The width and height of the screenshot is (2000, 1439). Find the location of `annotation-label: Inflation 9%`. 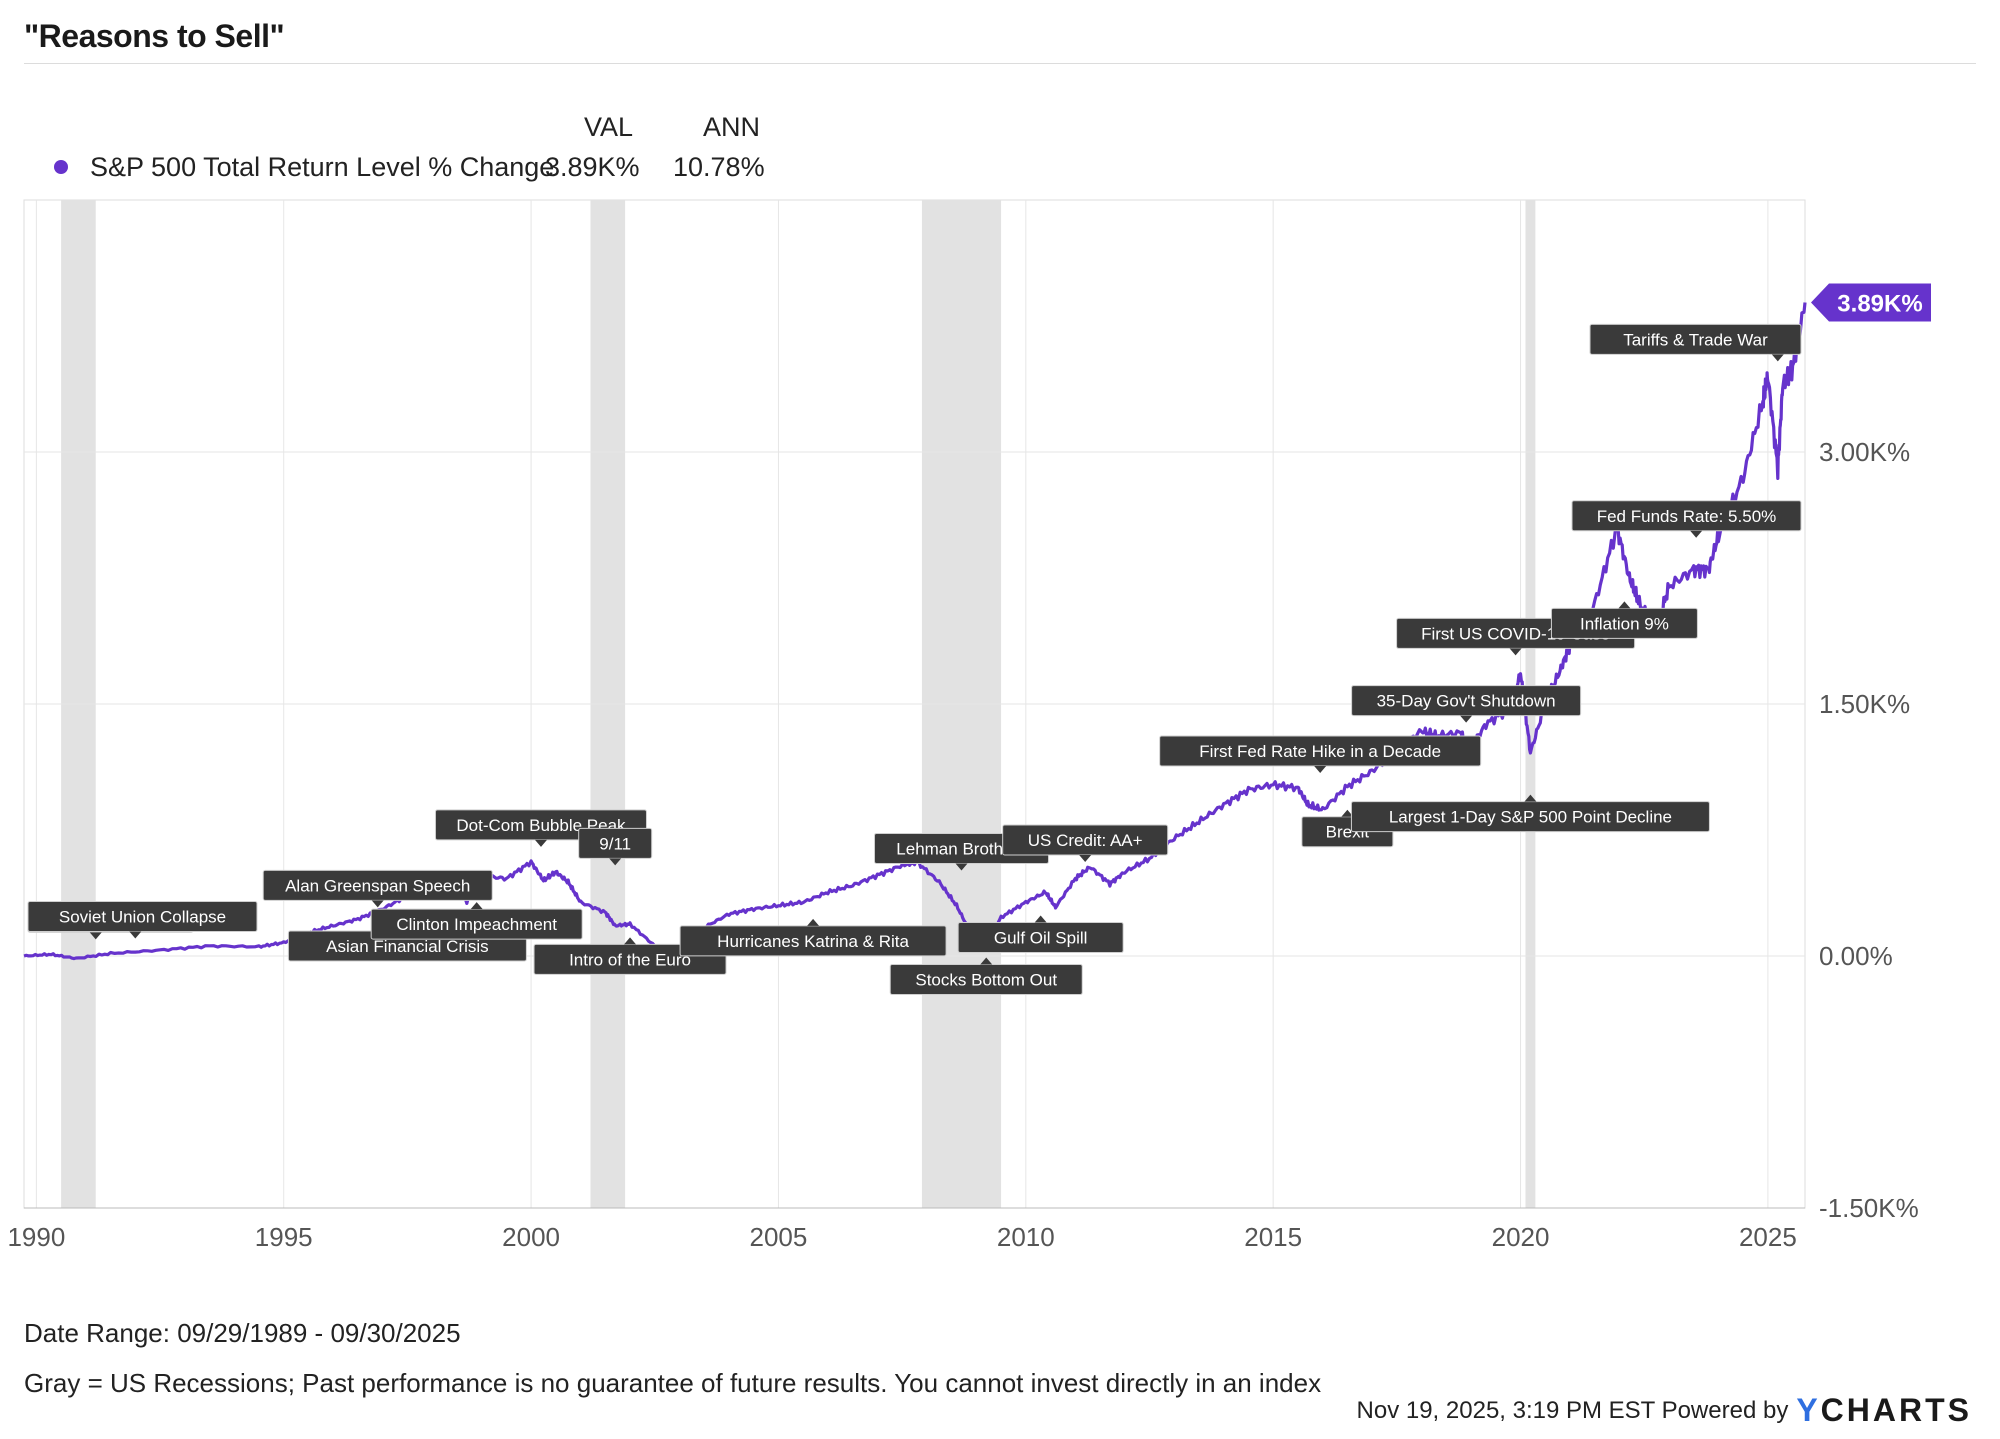

annotation-label: Inflation 9% is located at coordinates (1624, 623).